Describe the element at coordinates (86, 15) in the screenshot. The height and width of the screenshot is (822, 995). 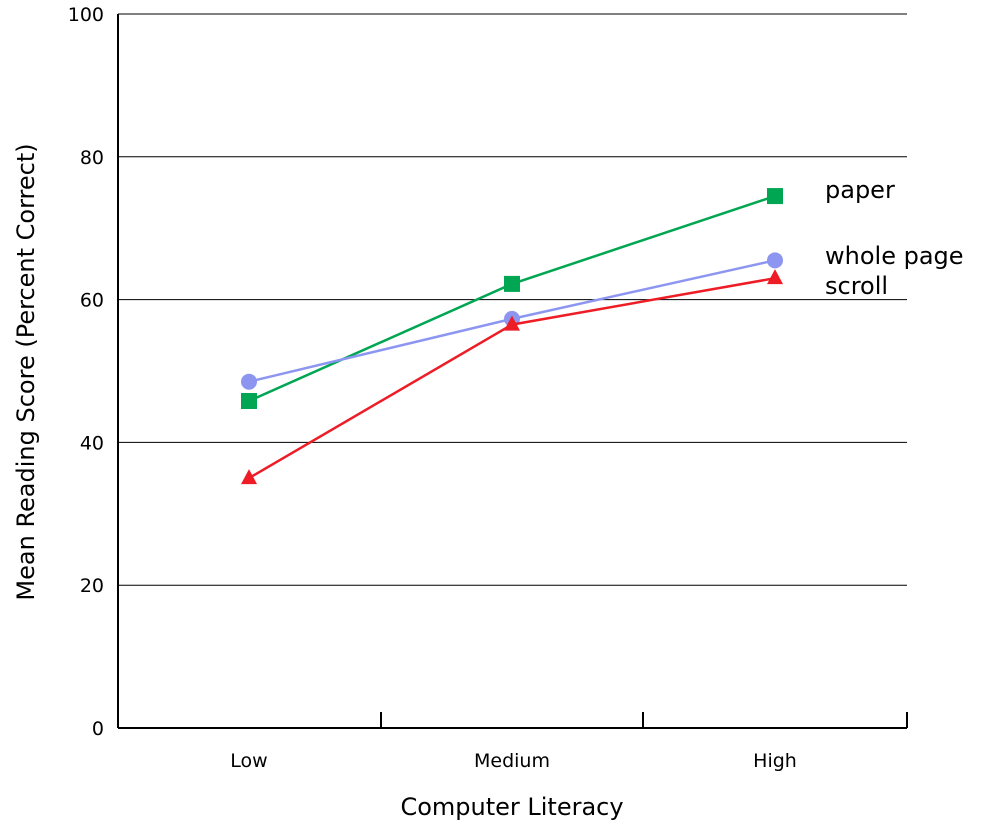
I see `y-tick-label: 100` at that location.